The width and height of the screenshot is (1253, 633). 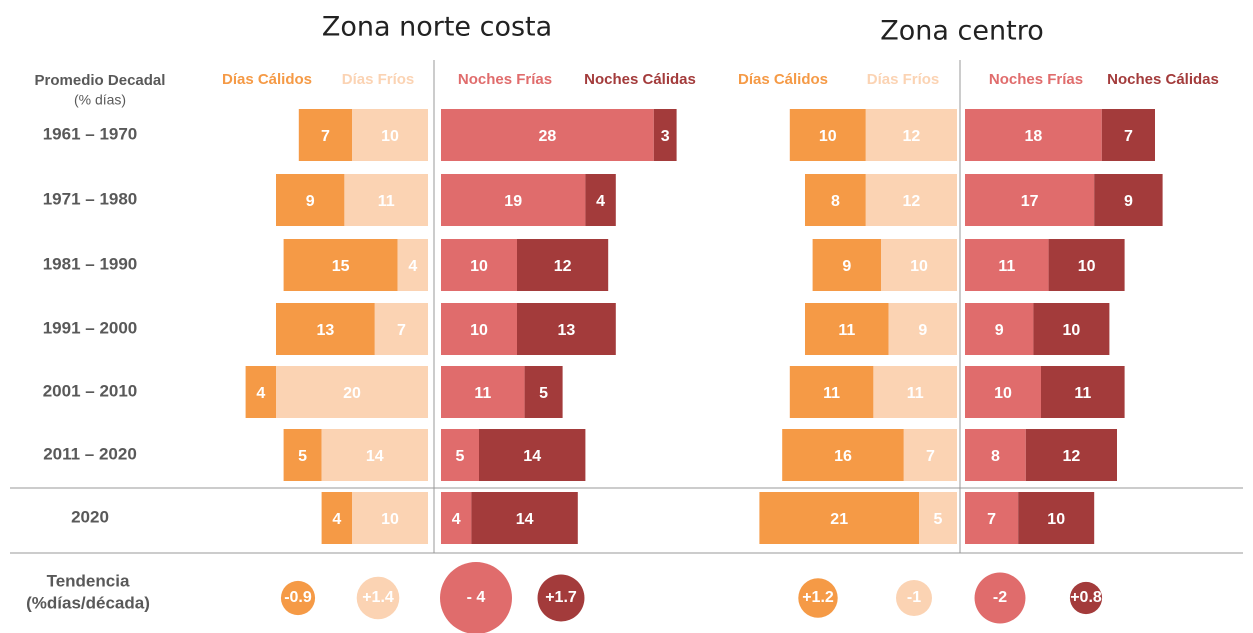 I want to click on row-header: (% días), so click(x=100, y=100).